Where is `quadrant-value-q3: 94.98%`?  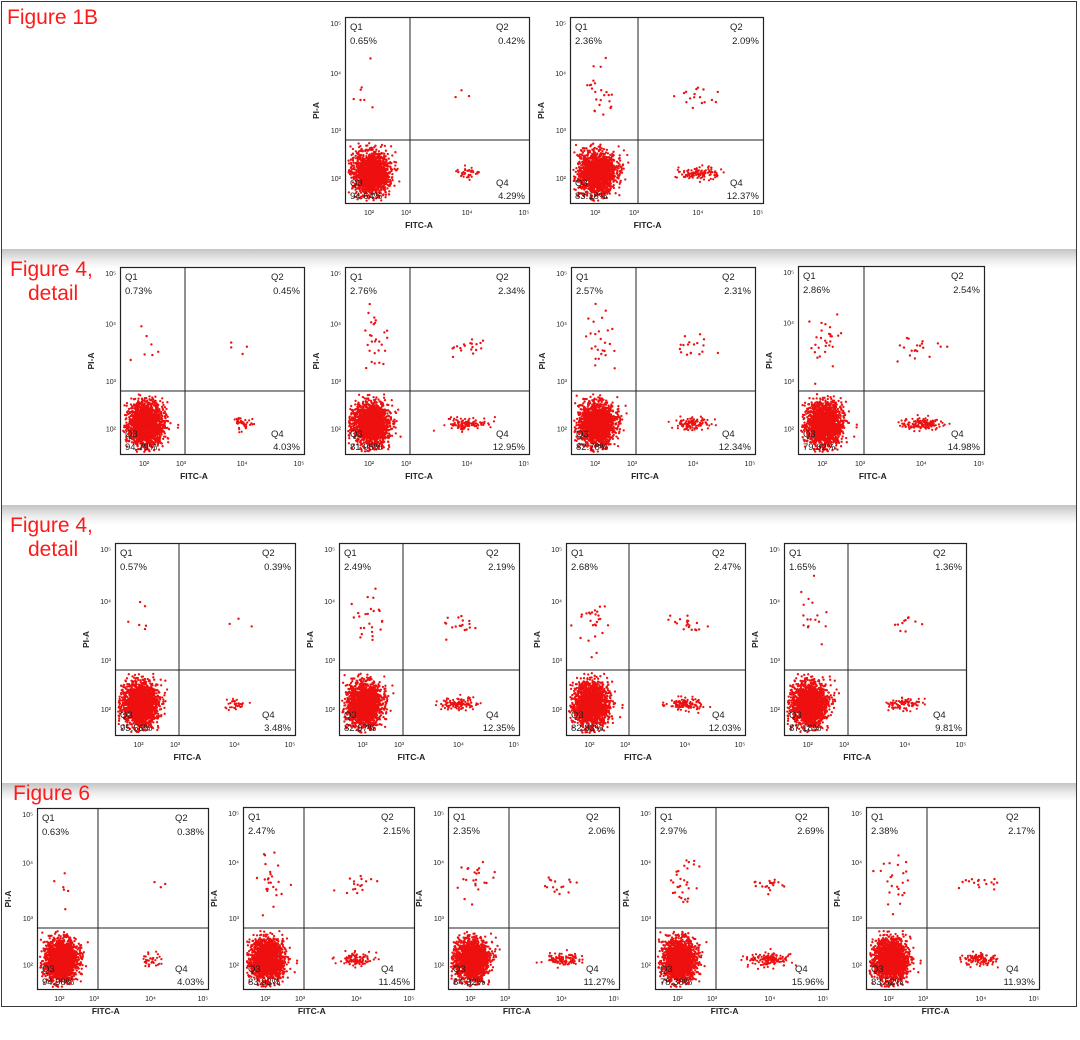 quadrant-value-q3: 94.98% is located at coordinates (58, 982).